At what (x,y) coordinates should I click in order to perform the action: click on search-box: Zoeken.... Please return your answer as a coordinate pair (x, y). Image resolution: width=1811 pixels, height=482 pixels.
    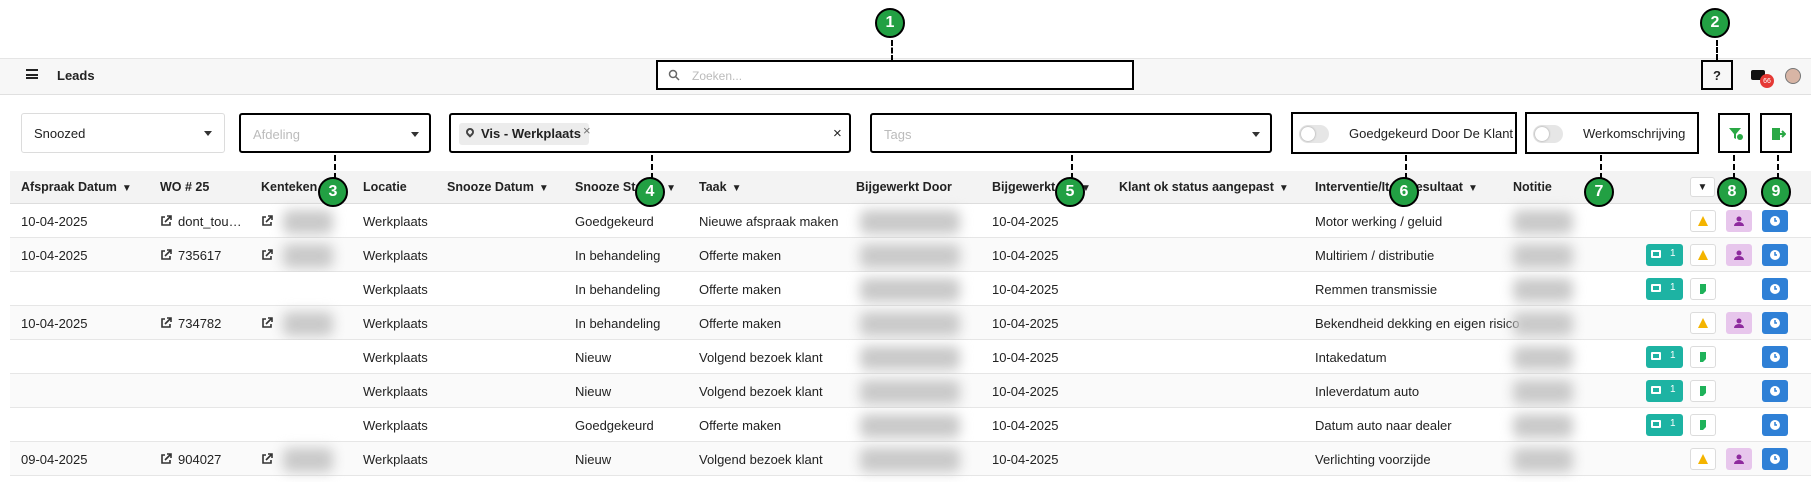
    Looking at the image, I should click on (895, 75).